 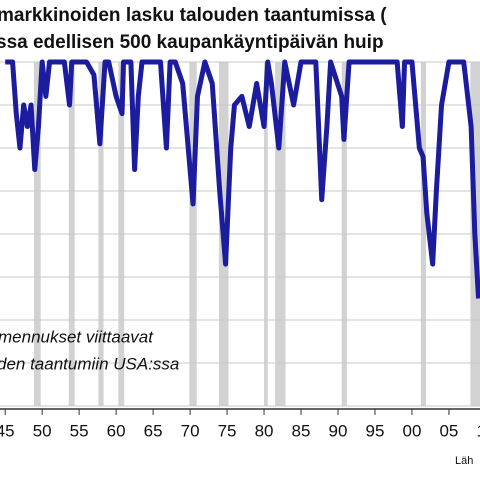 I want to click on x-tick-label: 05, so click(x=448, y=430).